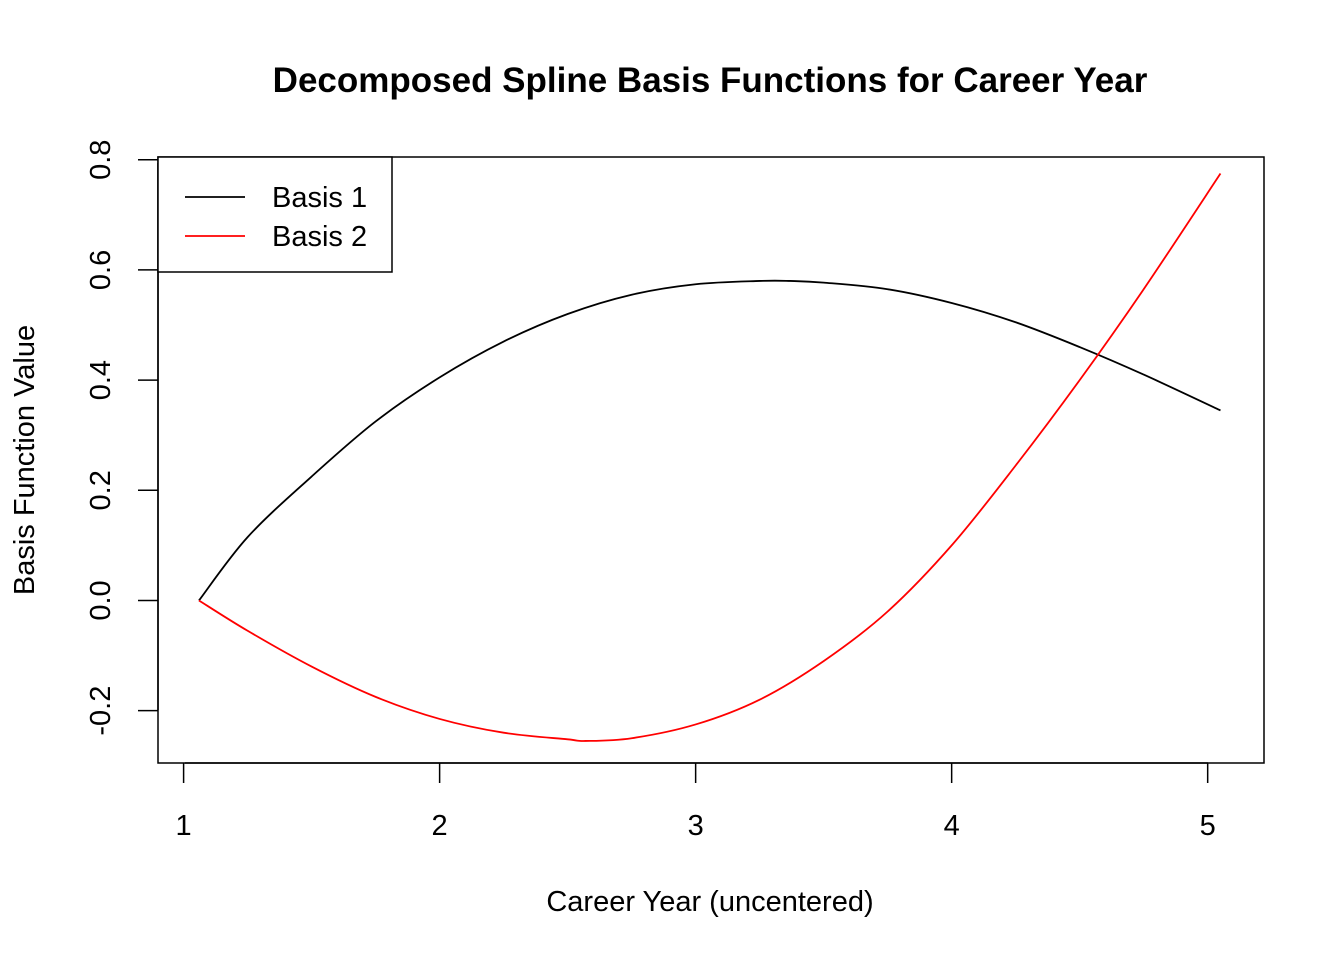  I want to click on x-tick-label: 4, so click(952, 826).